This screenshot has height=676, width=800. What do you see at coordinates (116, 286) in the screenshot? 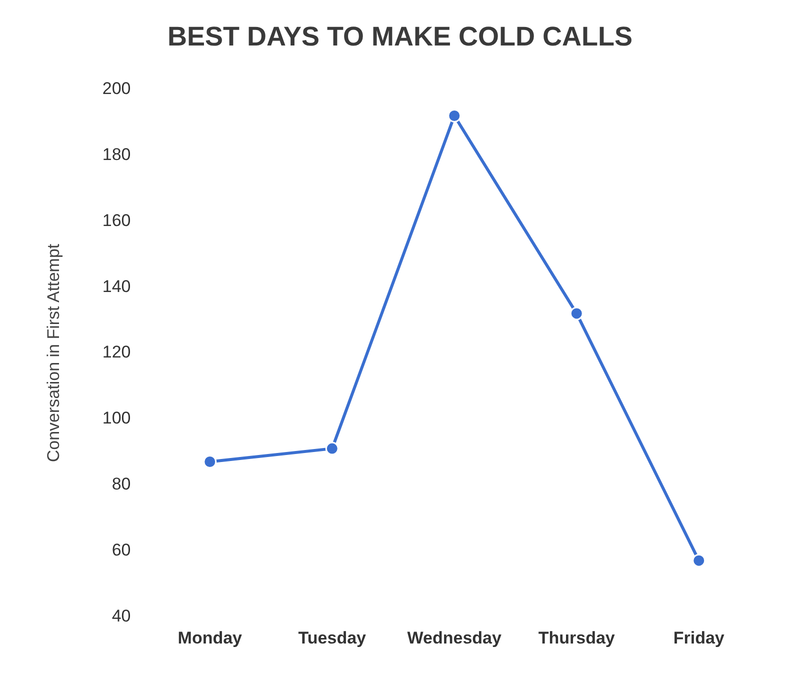
I see `y-tick-label: 140` at bounding box center [116, 286].